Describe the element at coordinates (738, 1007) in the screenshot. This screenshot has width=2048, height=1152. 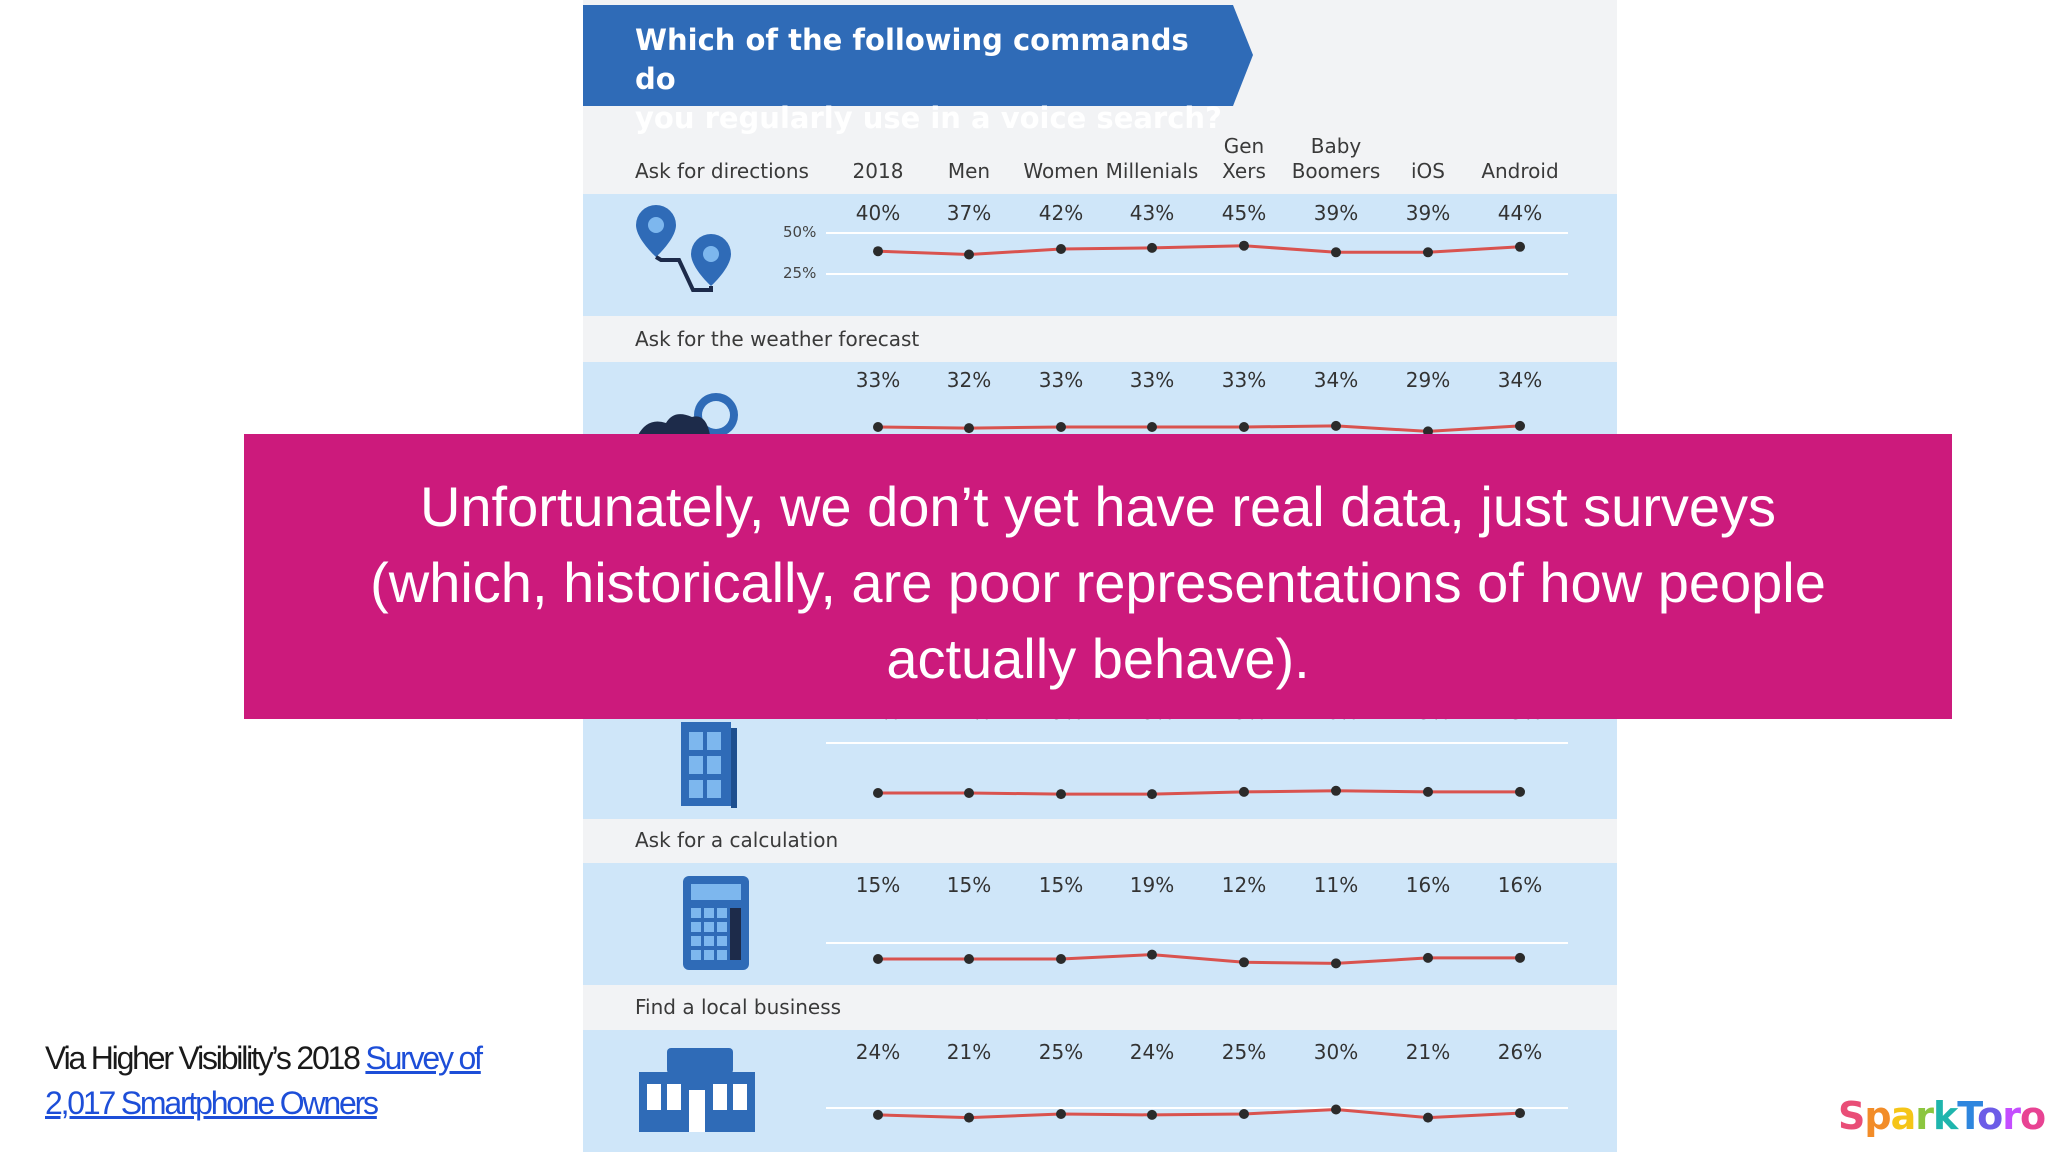
I see `section-title-local-business: Find a local business` at that location.